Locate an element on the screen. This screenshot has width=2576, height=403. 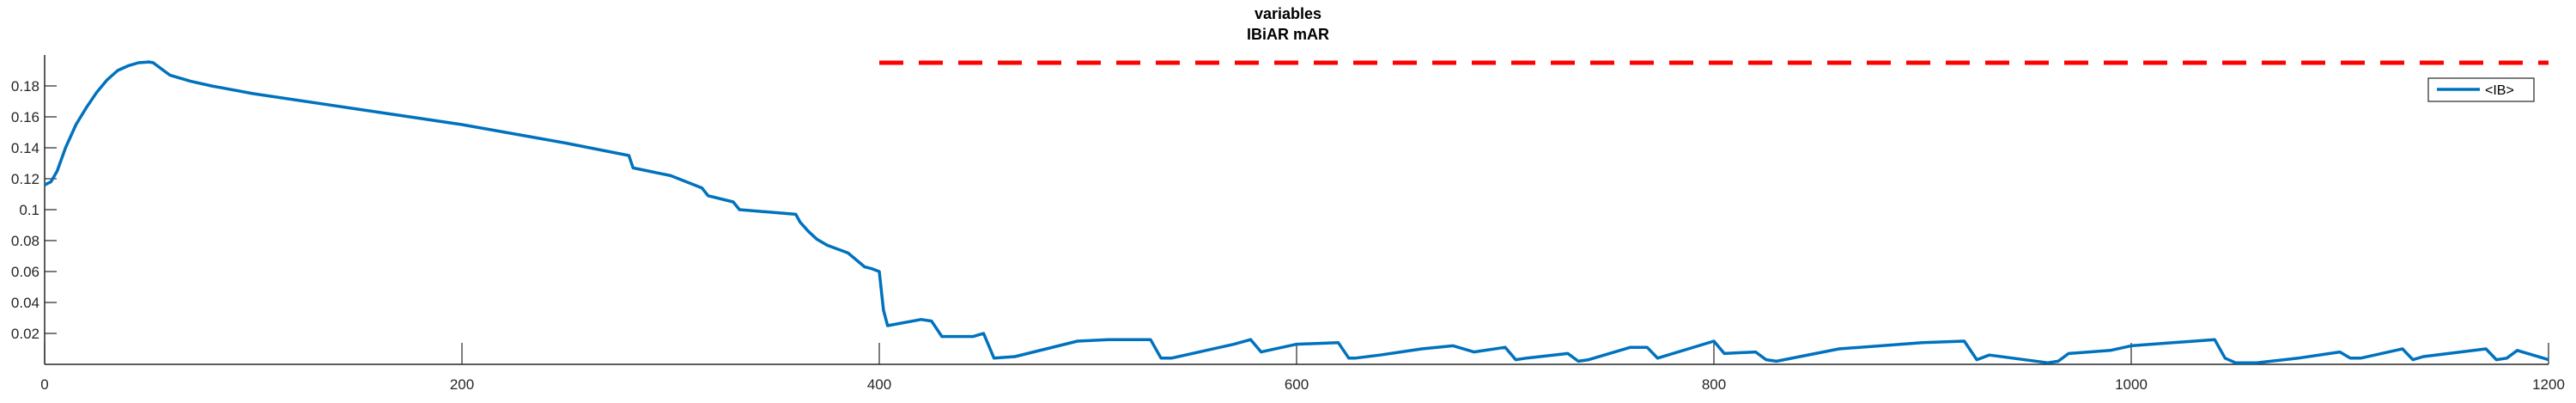
x-tick-label: 0 is located at coordinates (44, 384).